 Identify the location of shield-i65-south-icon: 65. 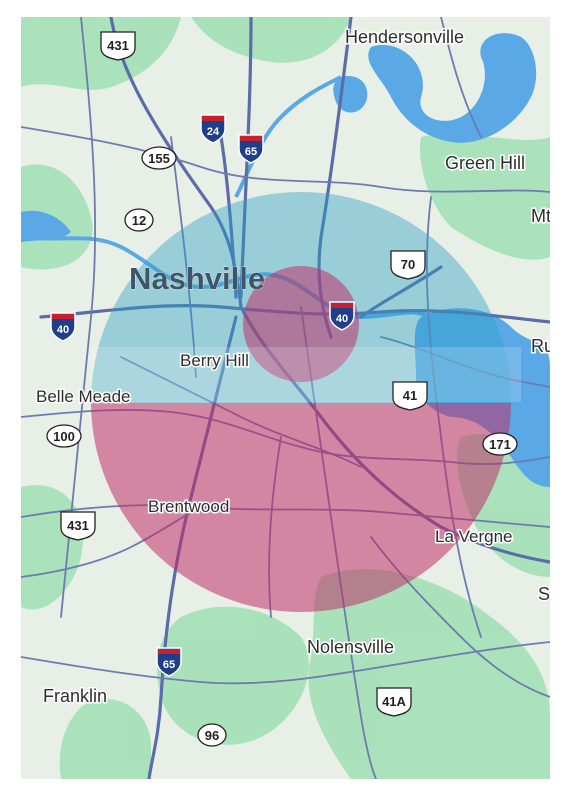
(169, 662).